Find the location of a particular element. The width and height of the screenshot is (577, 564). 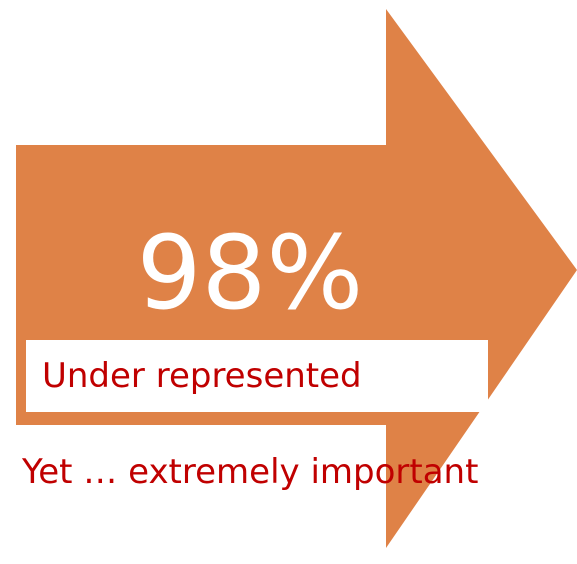

stat-value: 98% is located at coordinates (250, 273).